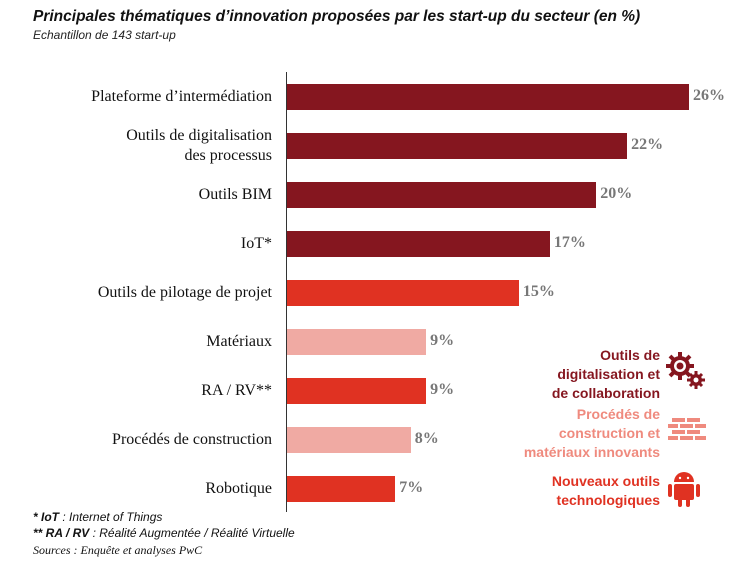 This screenshot has width=755, height=567. I want to click on category-label: Robotique, so click(238, 488).